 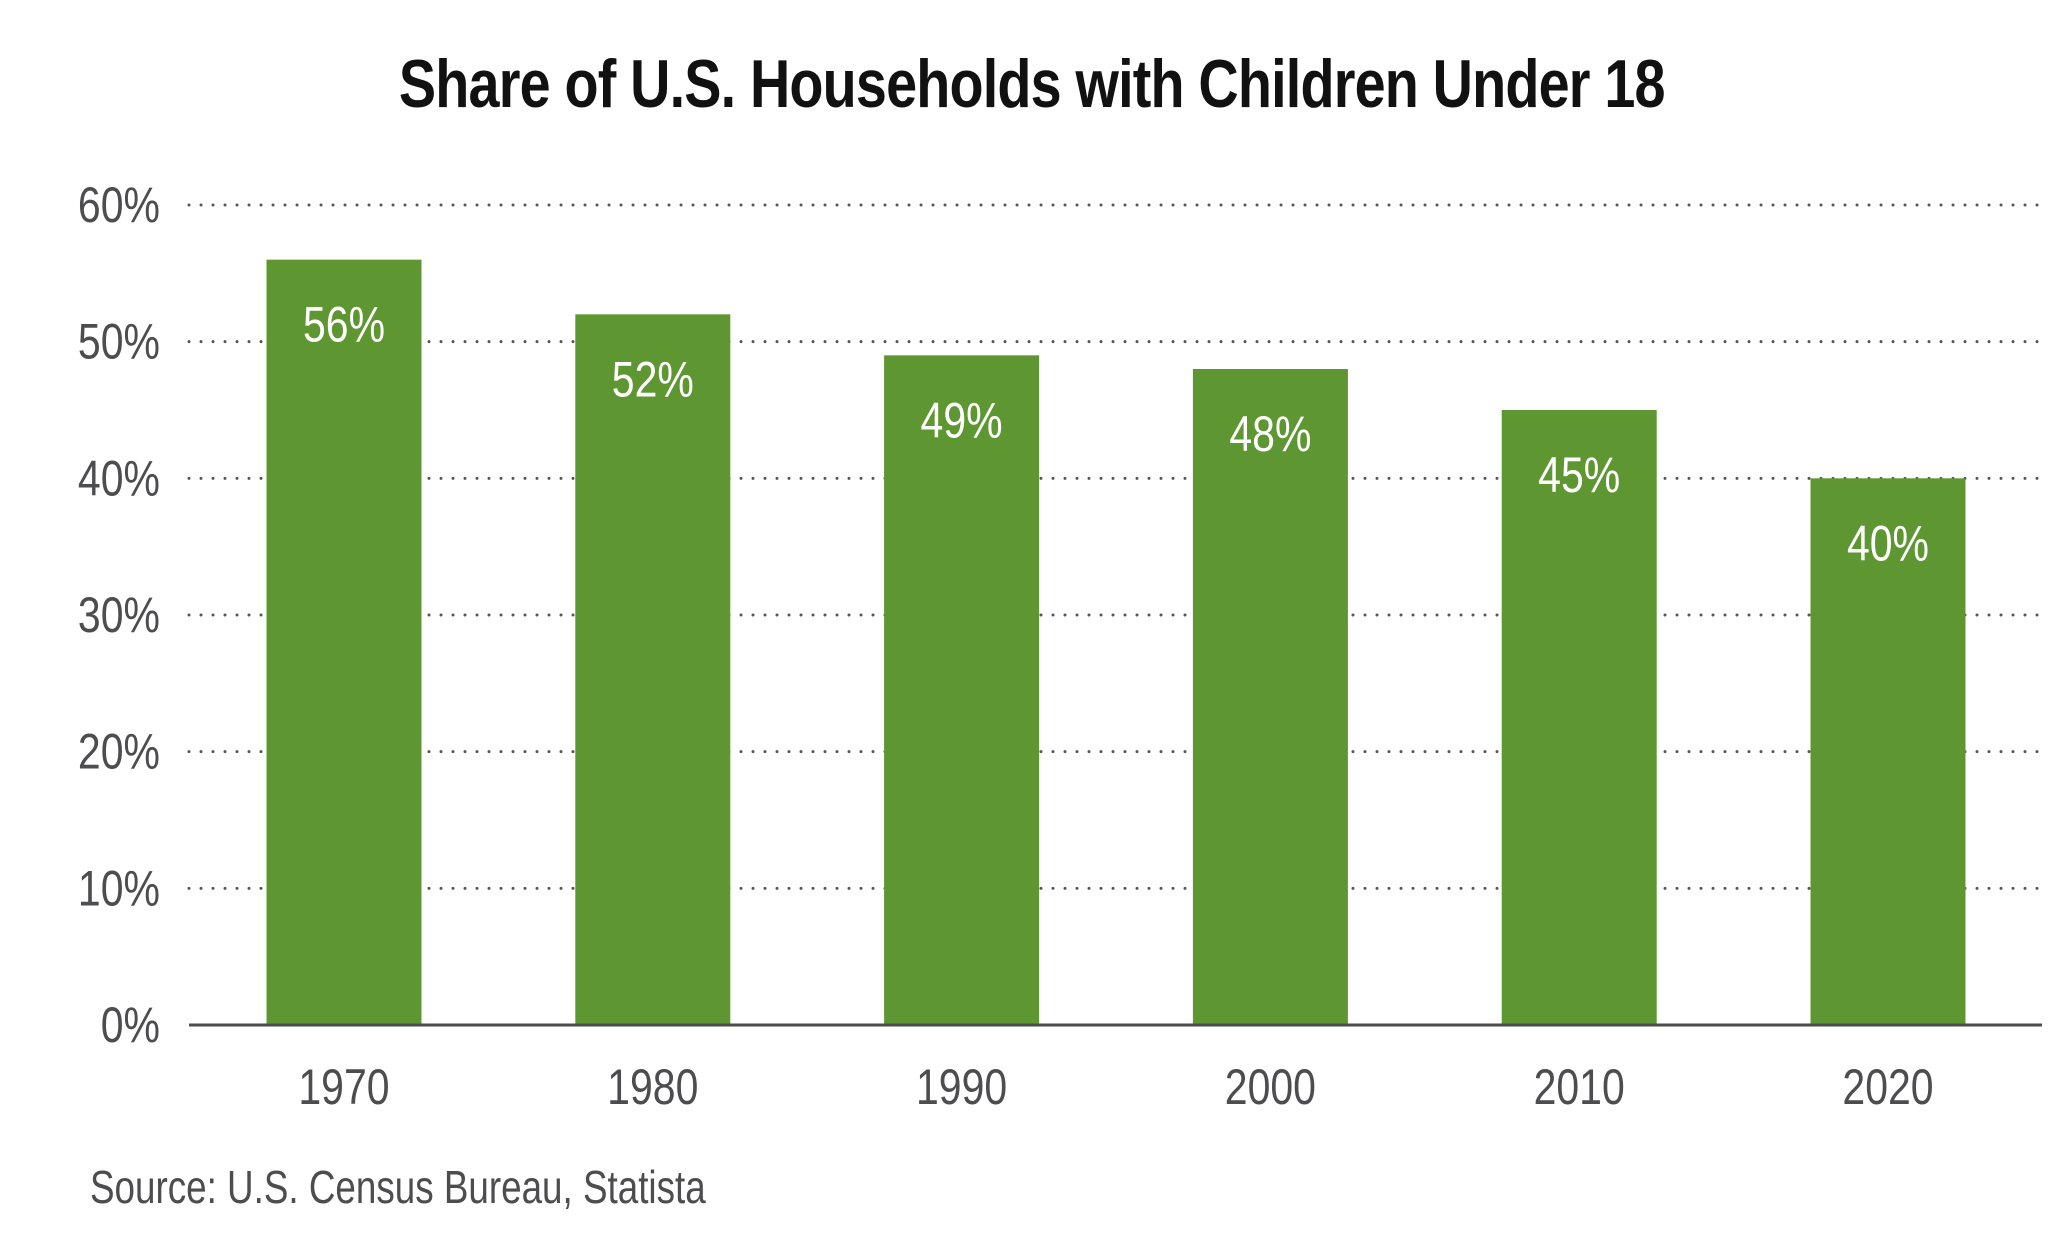 I want to click on x-tick-label: 2000, so click(x=1270, y=1087).